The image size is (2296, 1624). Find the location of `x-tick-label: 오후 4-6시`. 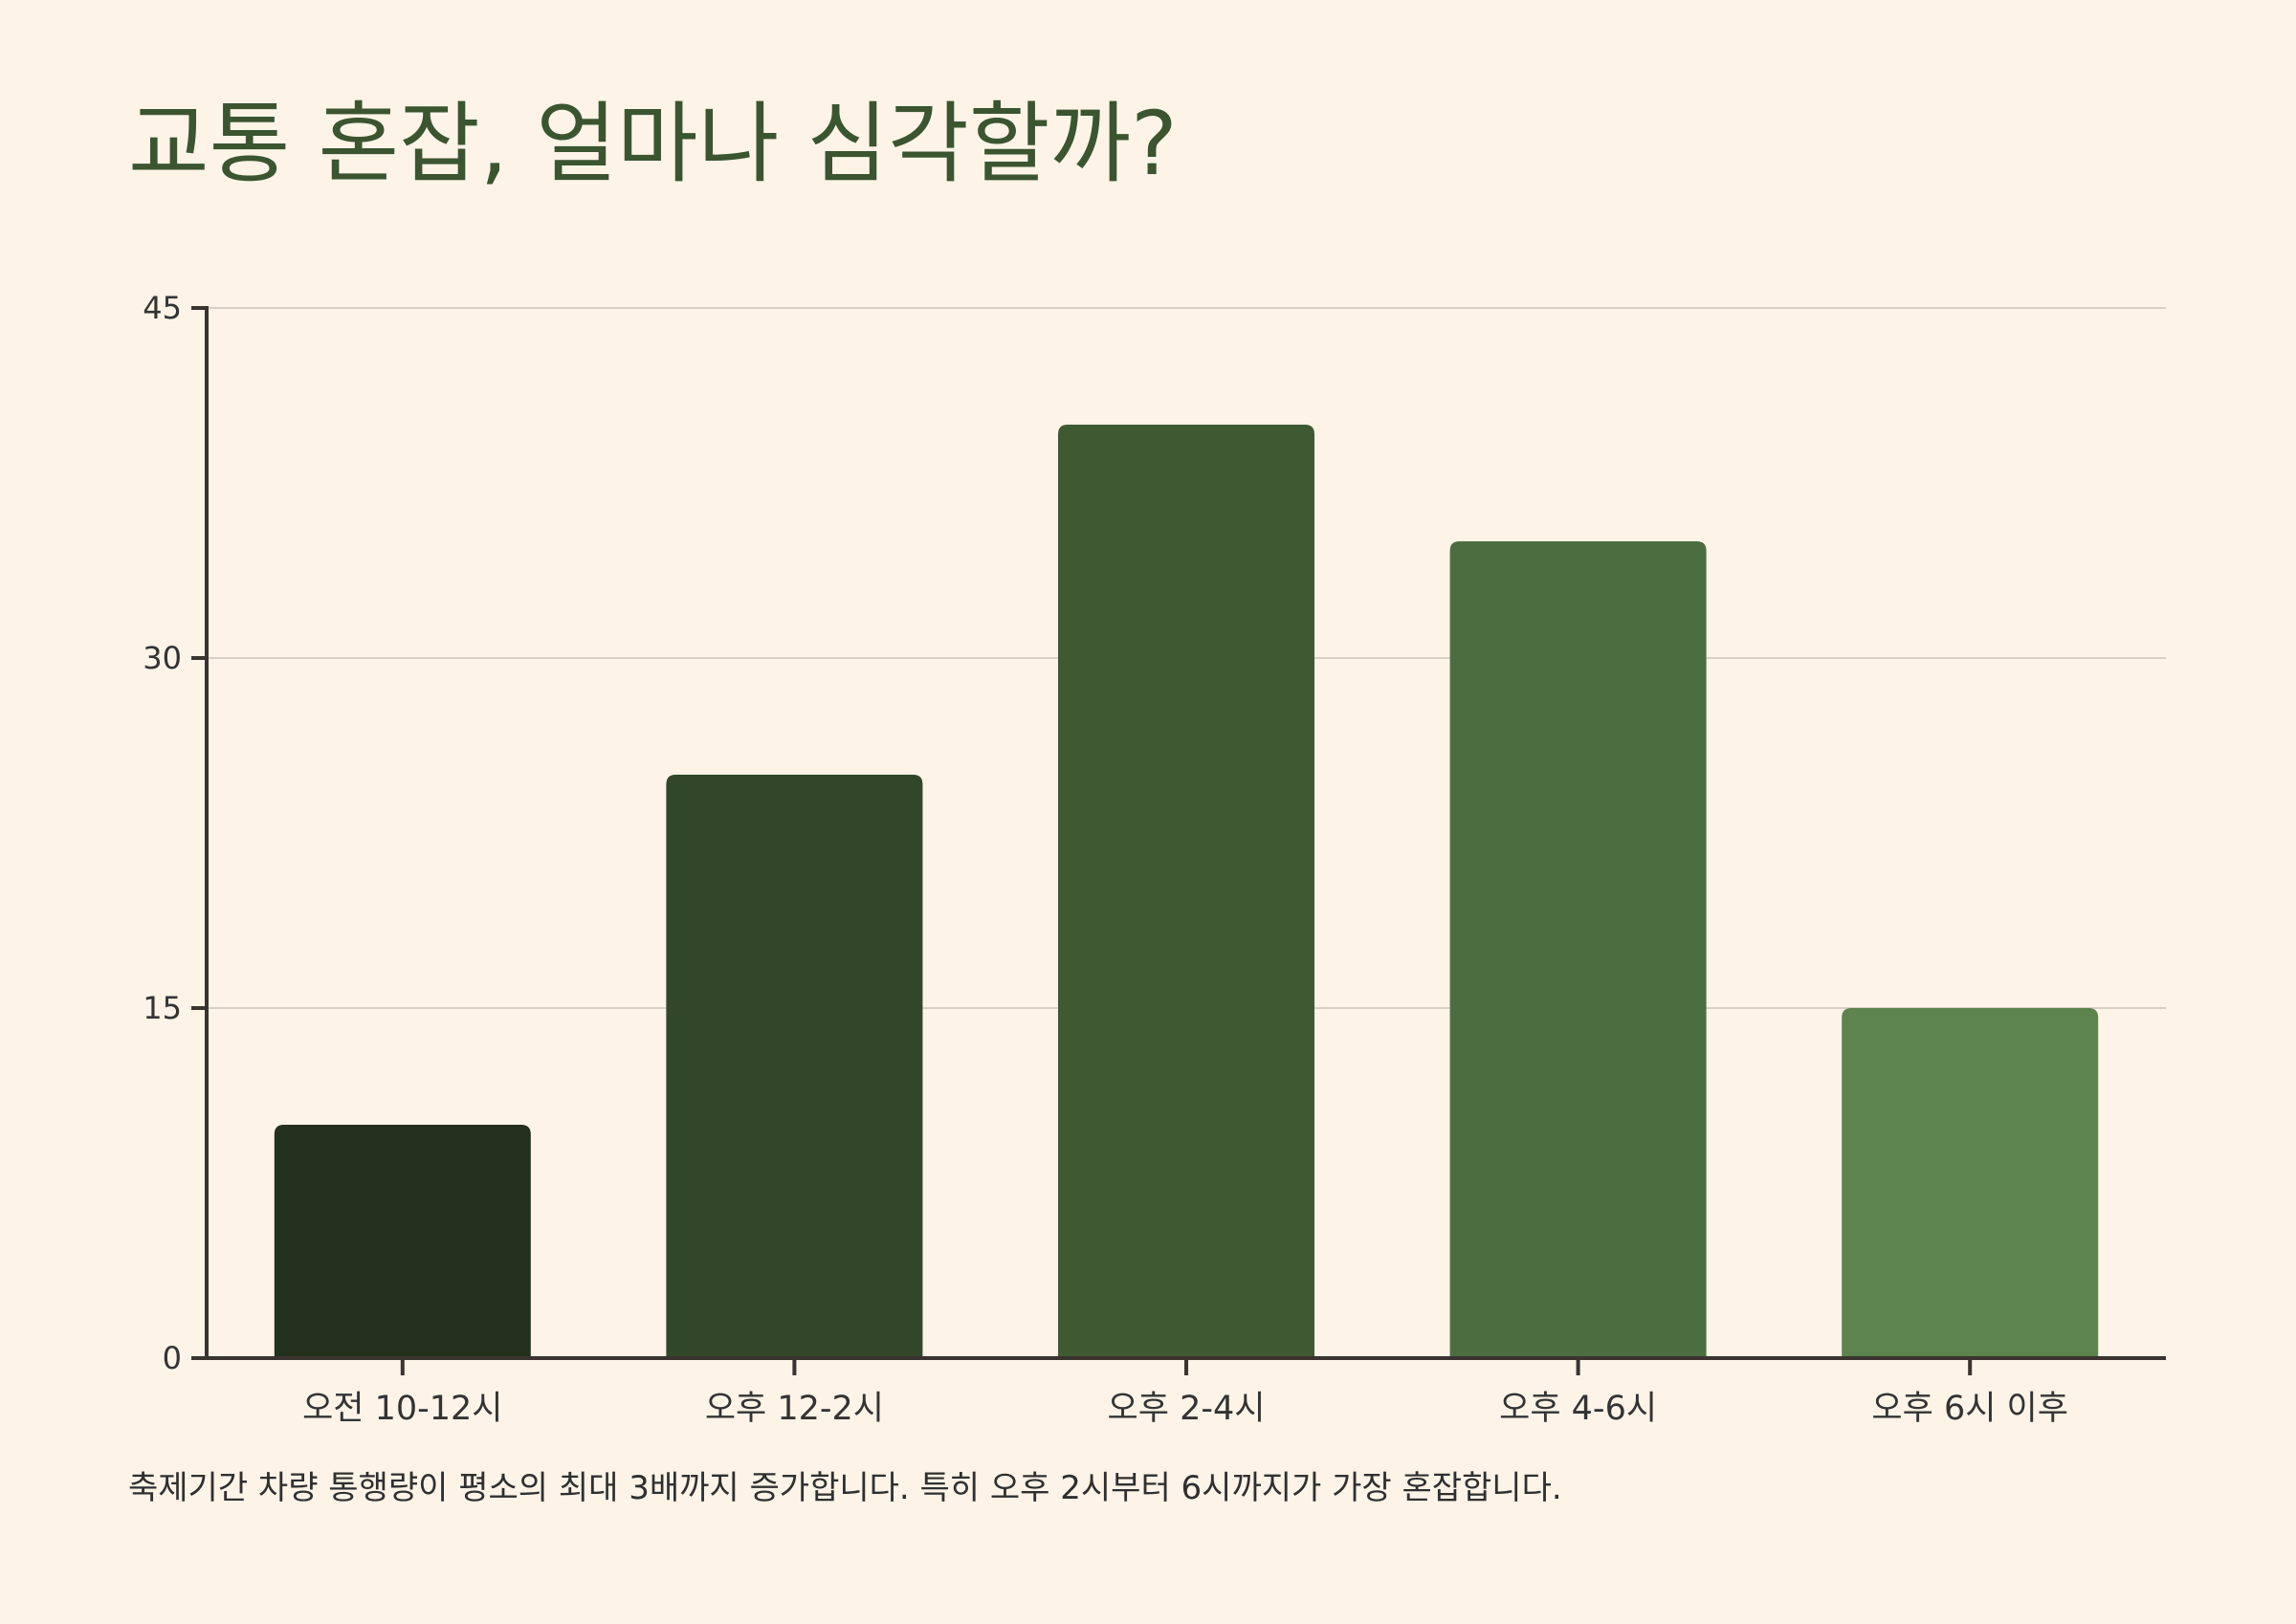

x-tick-label: 오후 4-6시 is located at coordinates (1578, 1409).